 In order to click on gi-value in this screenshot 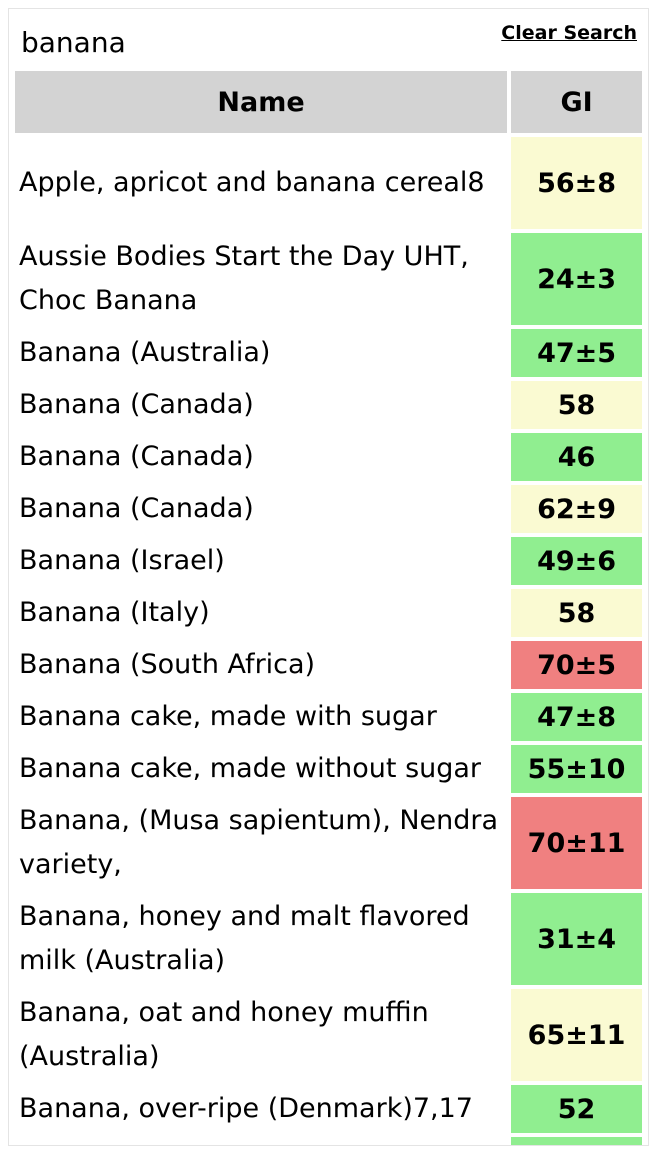, I will do `click(574, 1141)`.